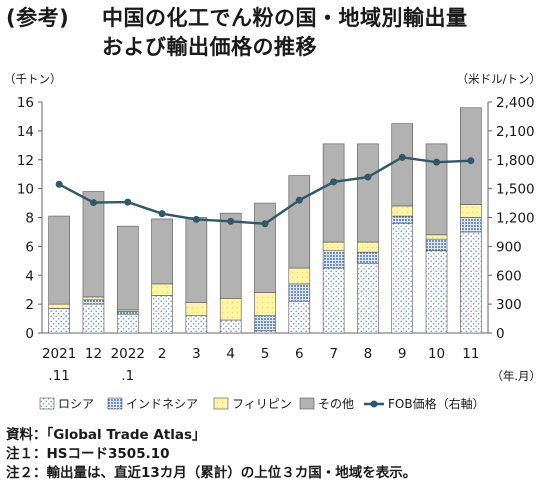  What do you see at coordinates (509, 305) in the screenshot?
I see `y-tick-label-right: 300` at bounding box center [509, 305].